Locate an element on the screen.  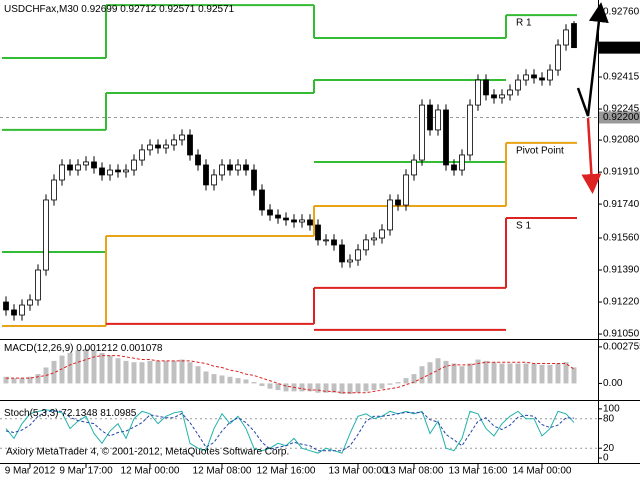
y-tick-label: 0.92415 is located at coordinates (621, 77).